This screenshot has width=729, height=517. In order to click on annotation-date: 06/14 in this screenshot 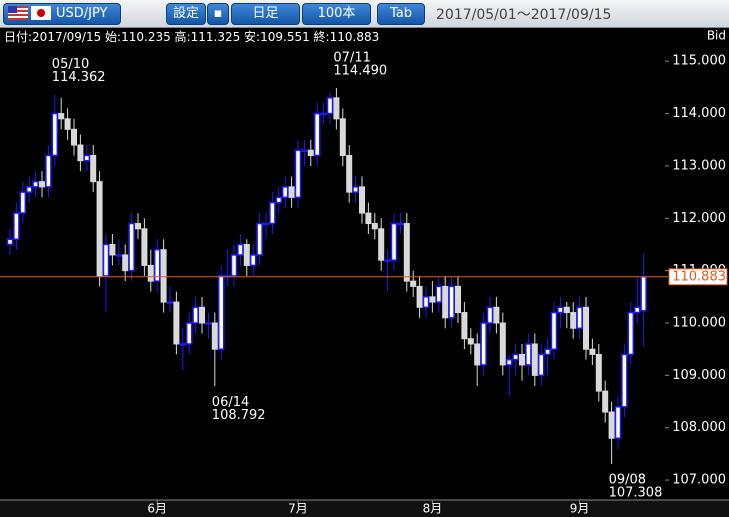, I will do `click(230, 402)`.